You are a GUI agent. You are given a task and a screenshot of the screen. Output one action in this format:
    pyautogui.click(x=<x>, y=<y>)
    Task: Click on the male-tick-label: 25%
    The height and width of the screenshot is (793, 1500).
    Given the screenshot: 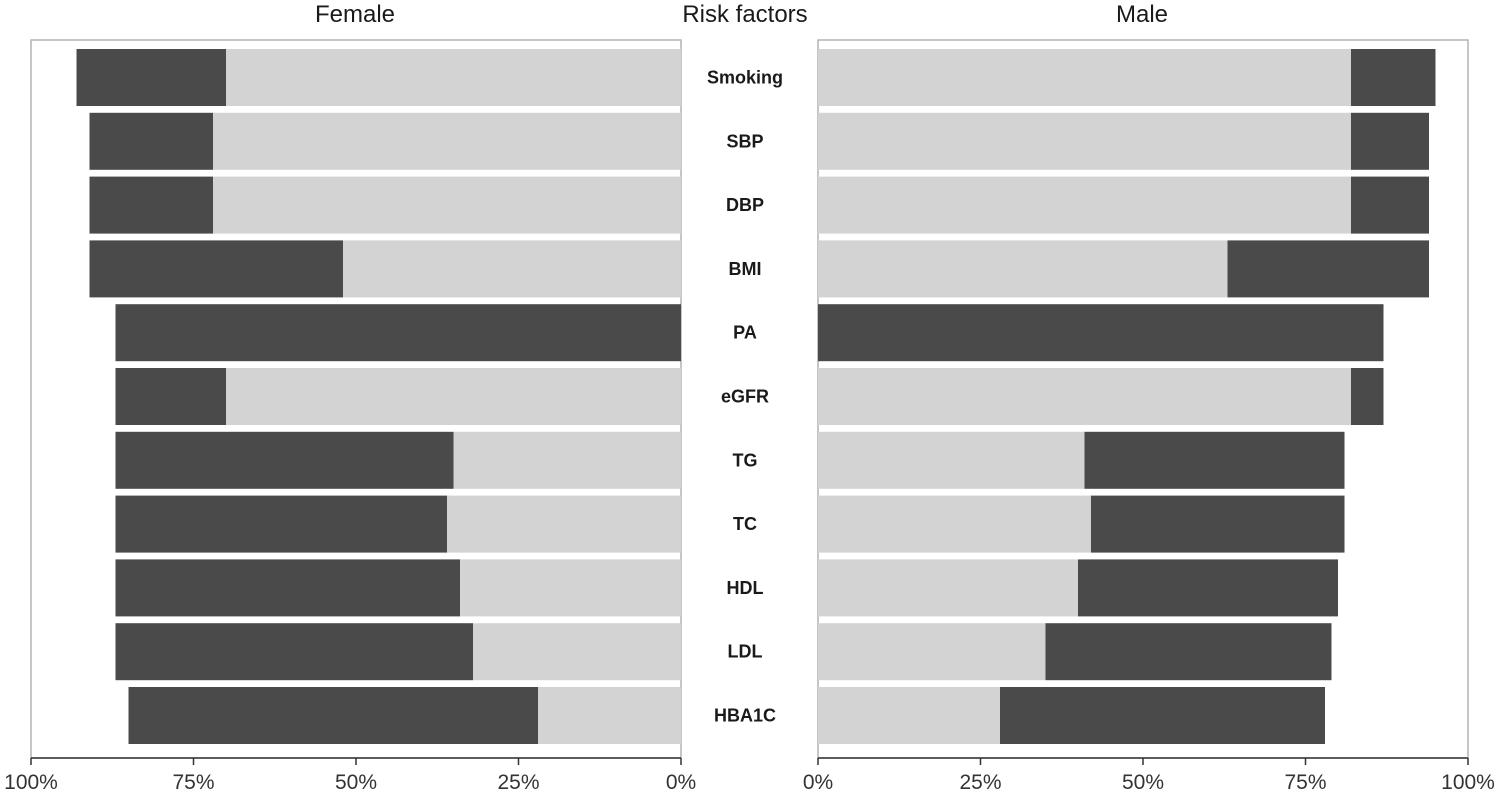 What is the action you would take?
    pyautogui.click(x=980, y=782)
    